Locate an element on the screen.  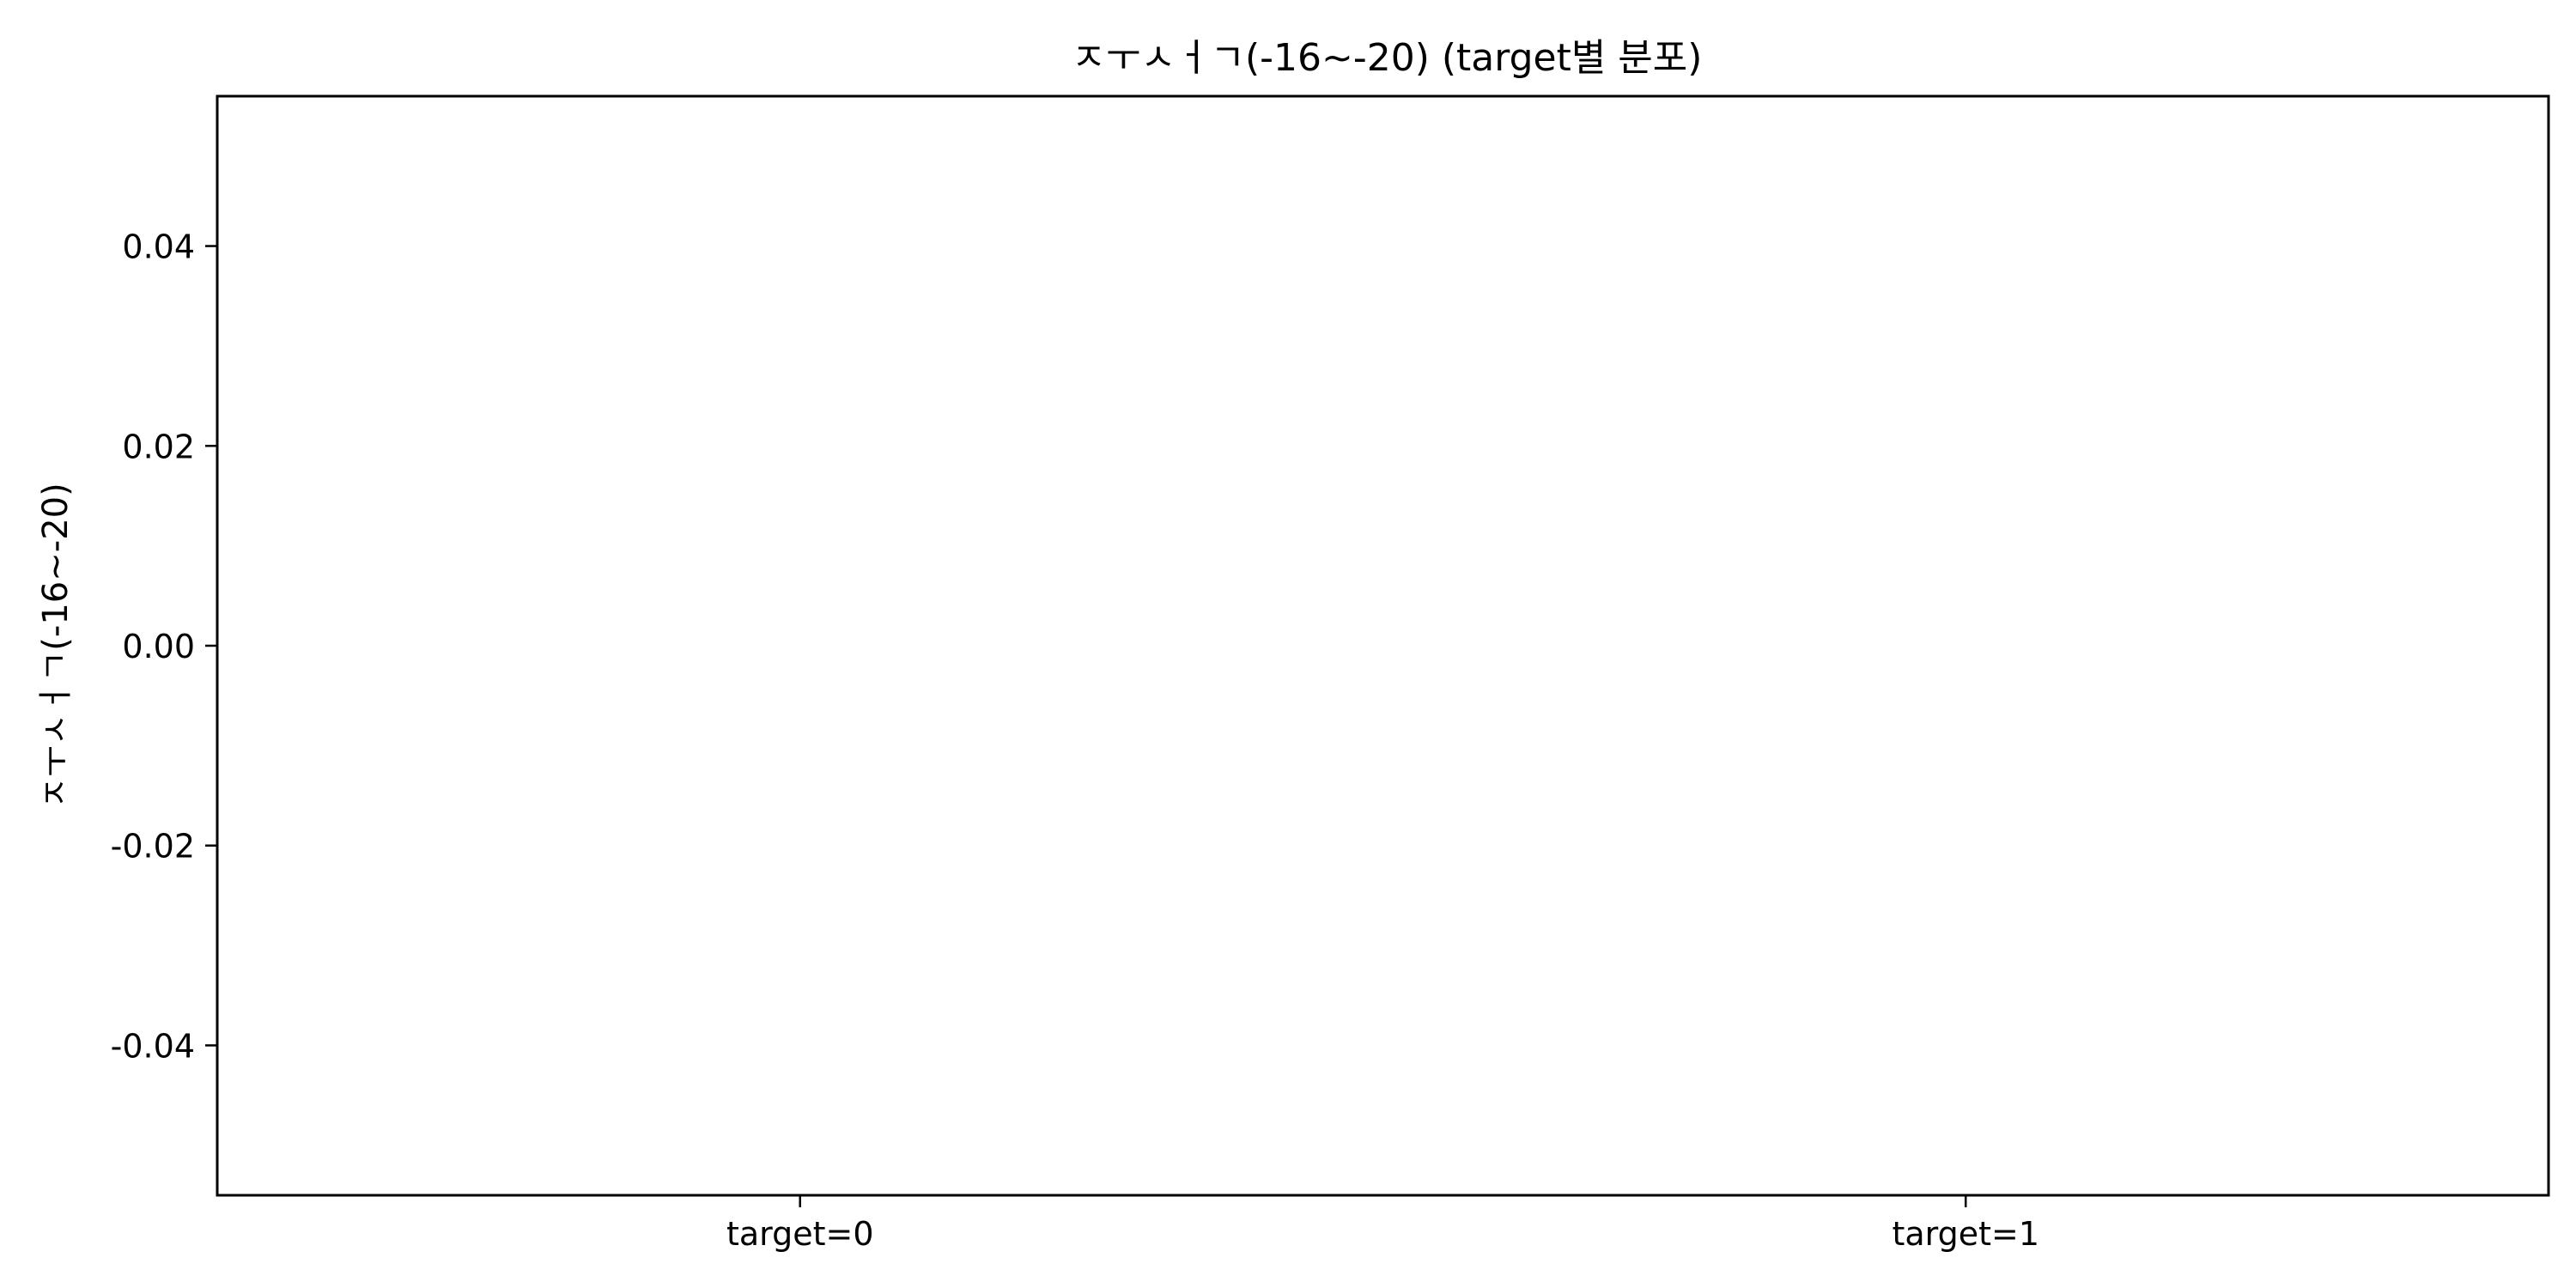
x-tick-label: target=0 is located at coordinates (800, 1234).